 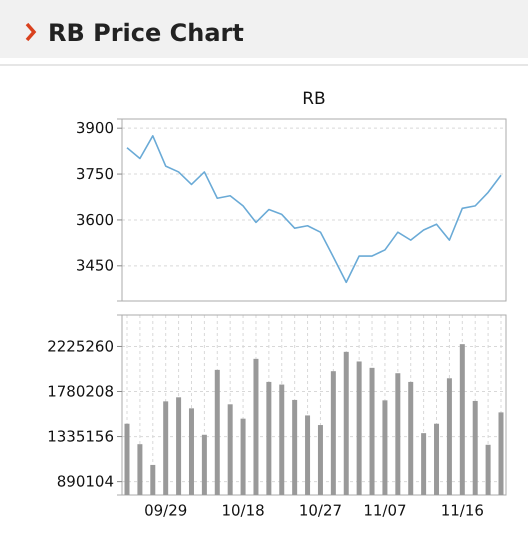 I want to click on y-tick-label: 2225260, so click(x=80, y=346).